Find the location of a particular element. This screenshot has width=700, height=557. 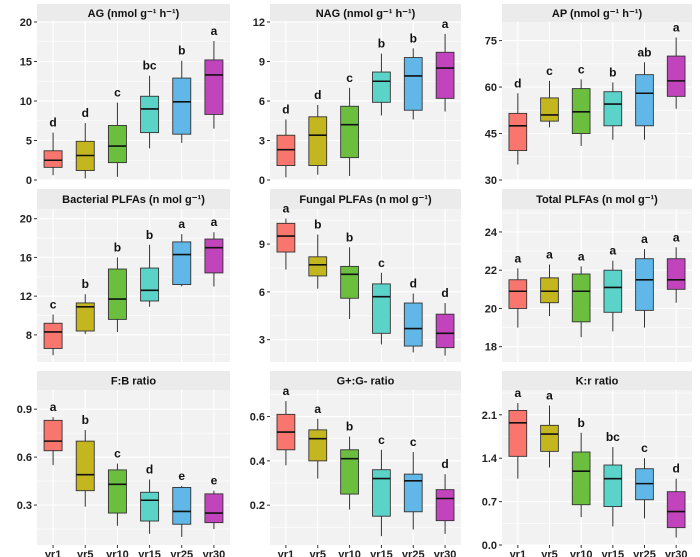

x-tick-label: yr1 is located at coordinates (518, 553).